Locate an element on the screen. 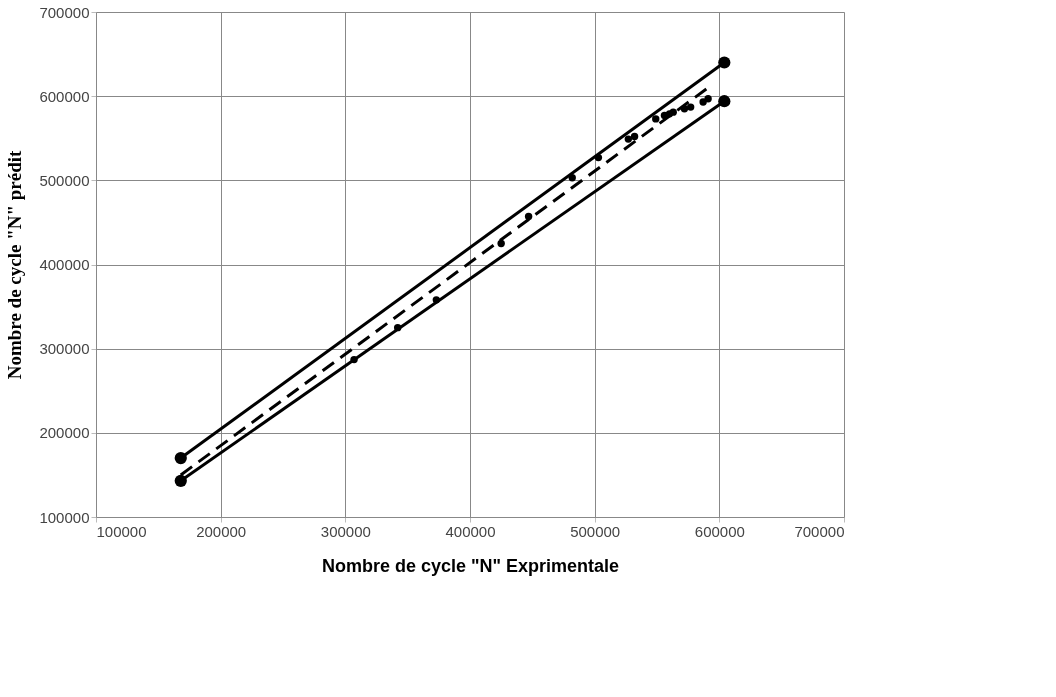  x-tick-label: 100000 is located at coordinates (121, 531).